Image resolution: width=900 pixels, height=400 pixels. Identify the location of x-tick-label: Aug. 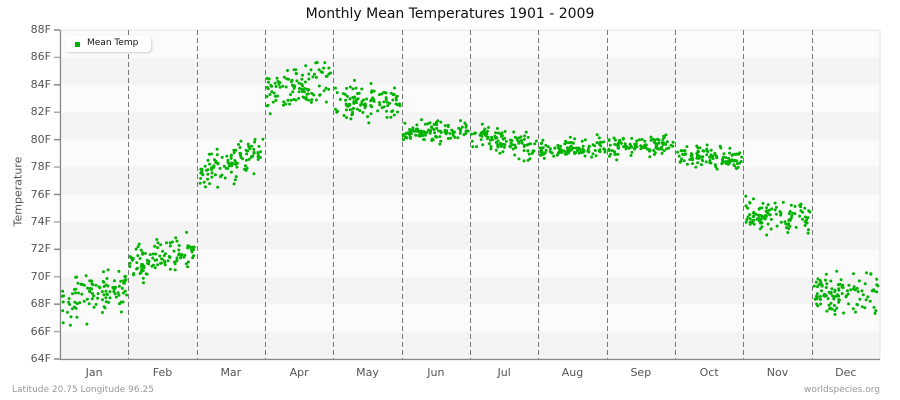
(572, 372).